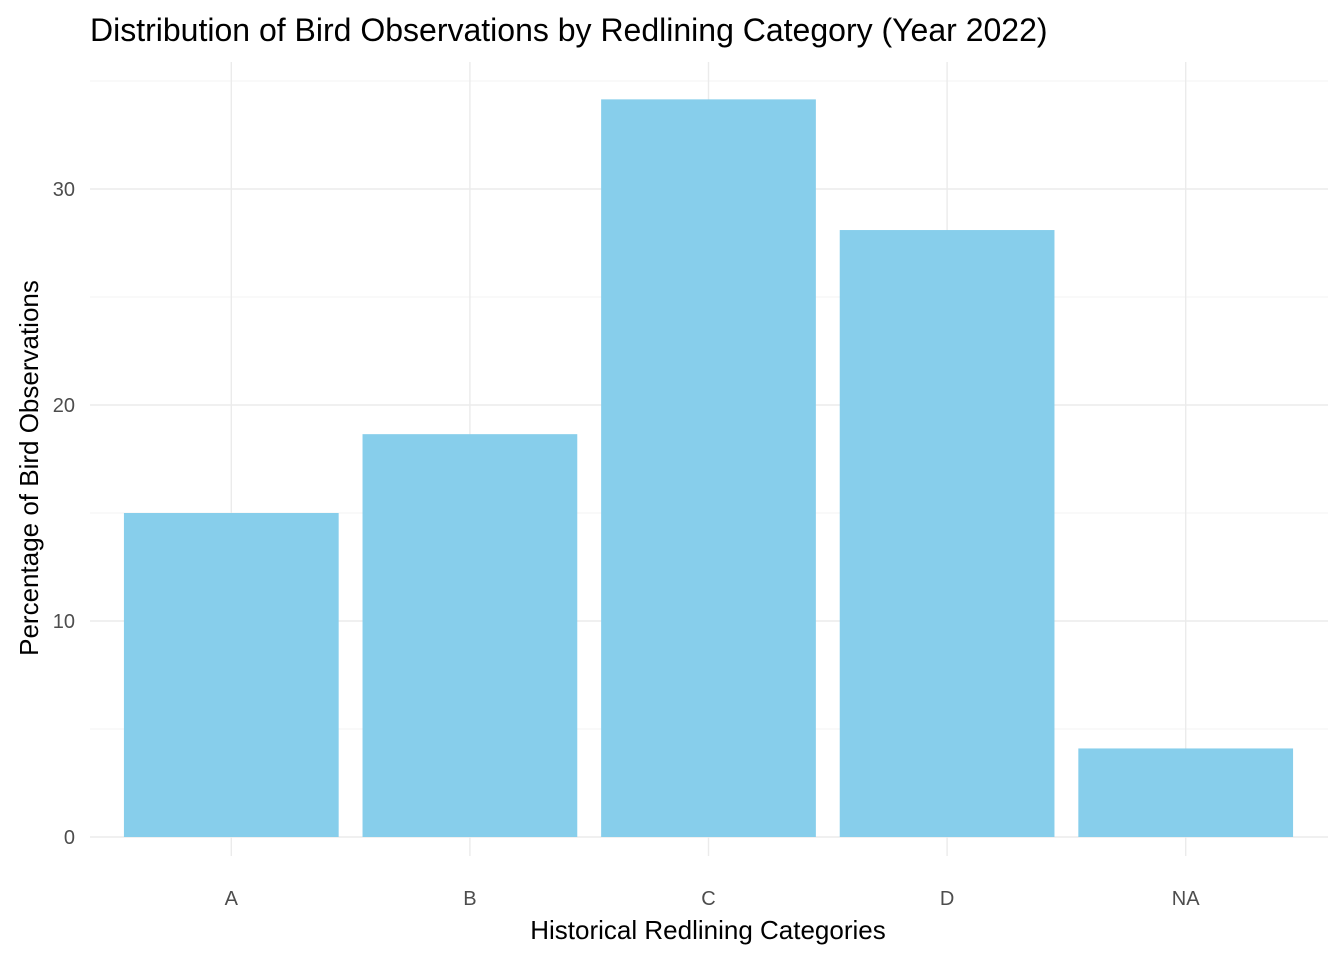 This screenshot has height=960, width=1344. I want to click on bar-a, so click(231, 675).